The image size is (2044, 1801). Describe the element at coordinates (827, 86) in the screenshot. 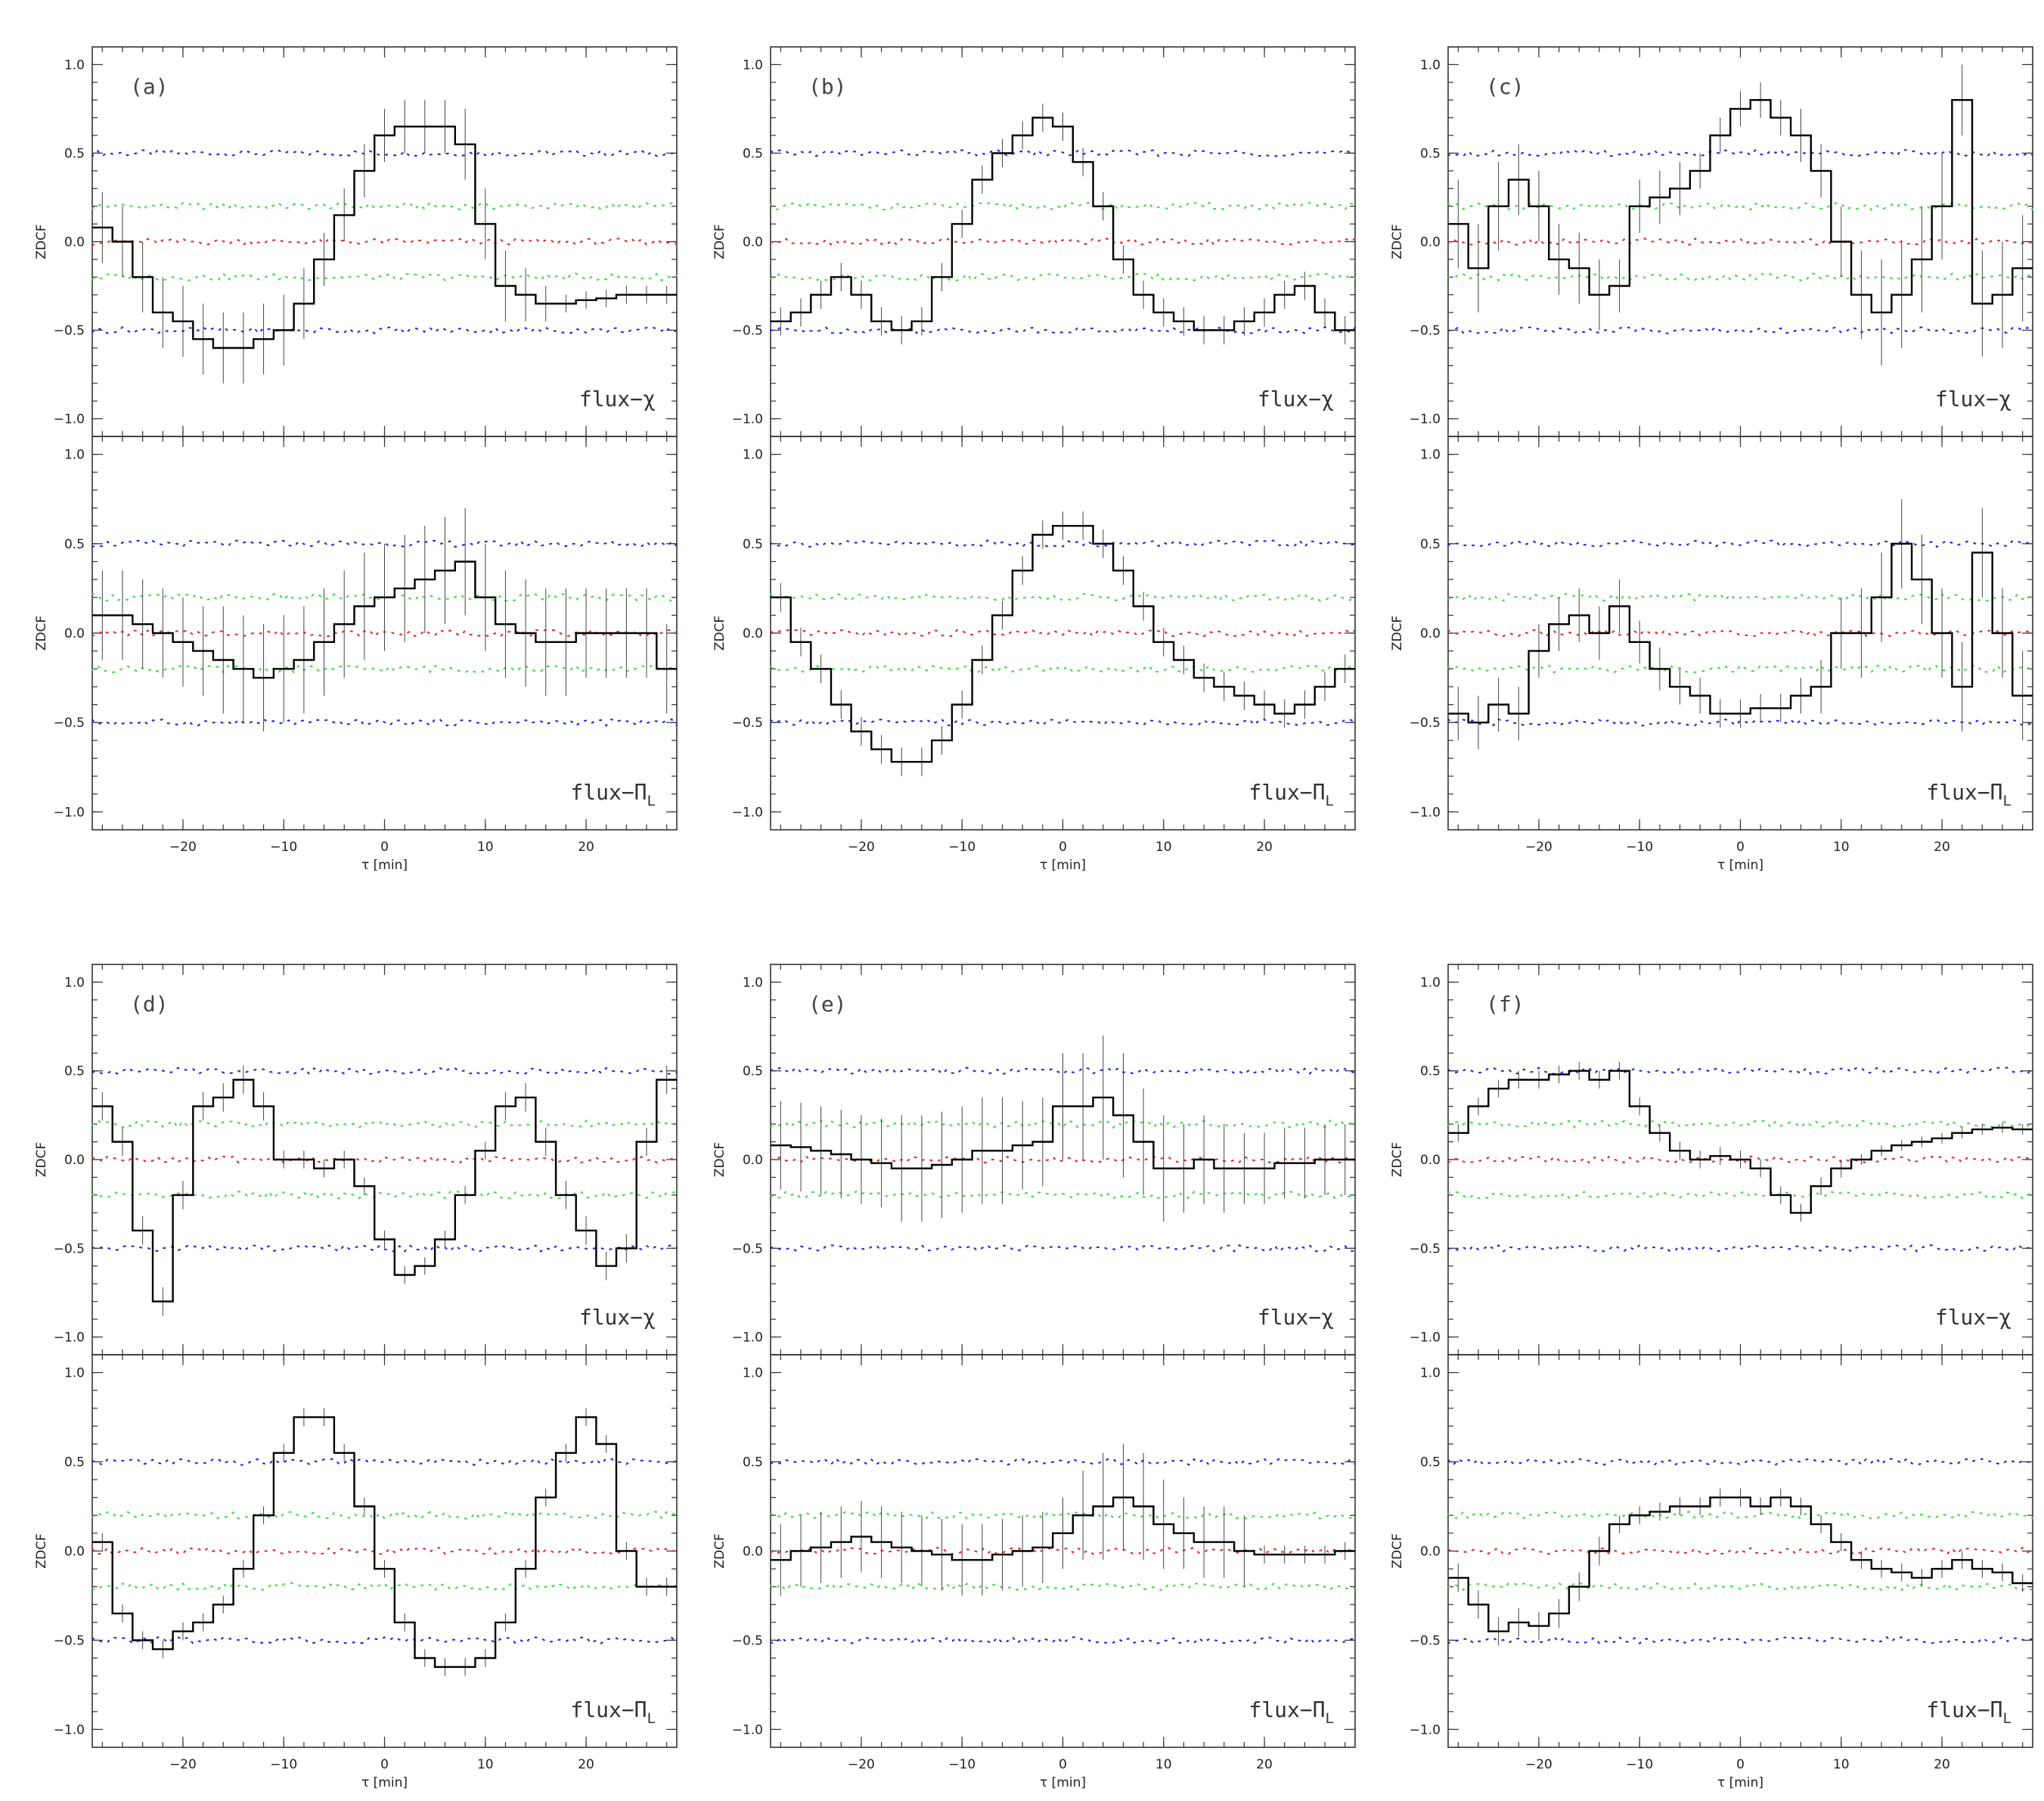

I see `panel-letter: (b)` at that location.